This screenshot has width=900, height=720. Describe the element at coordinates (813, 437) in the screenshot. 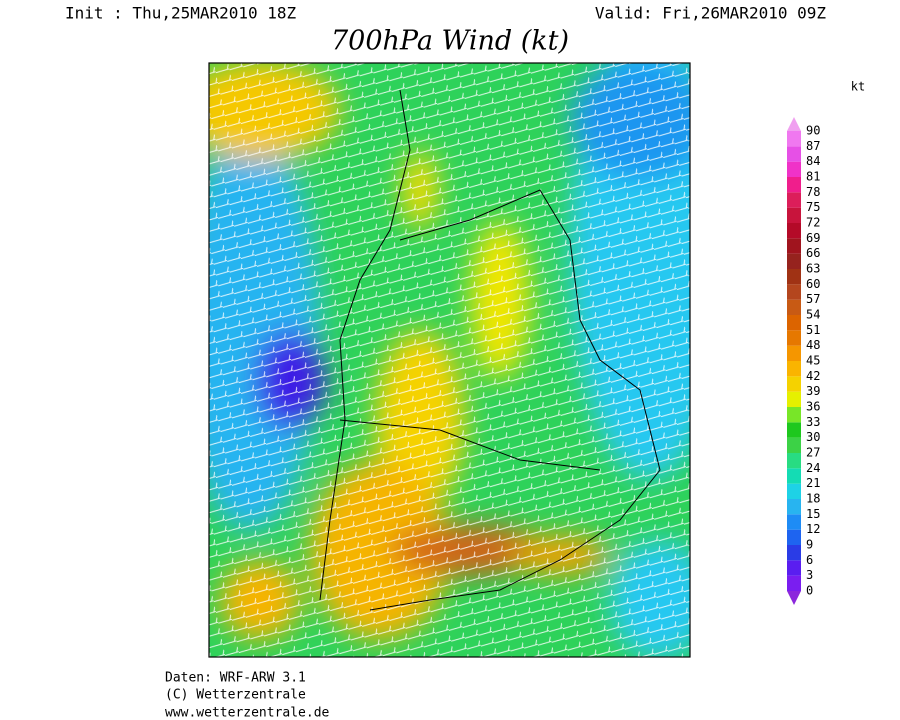

I see `legend-label: 30` at that location.